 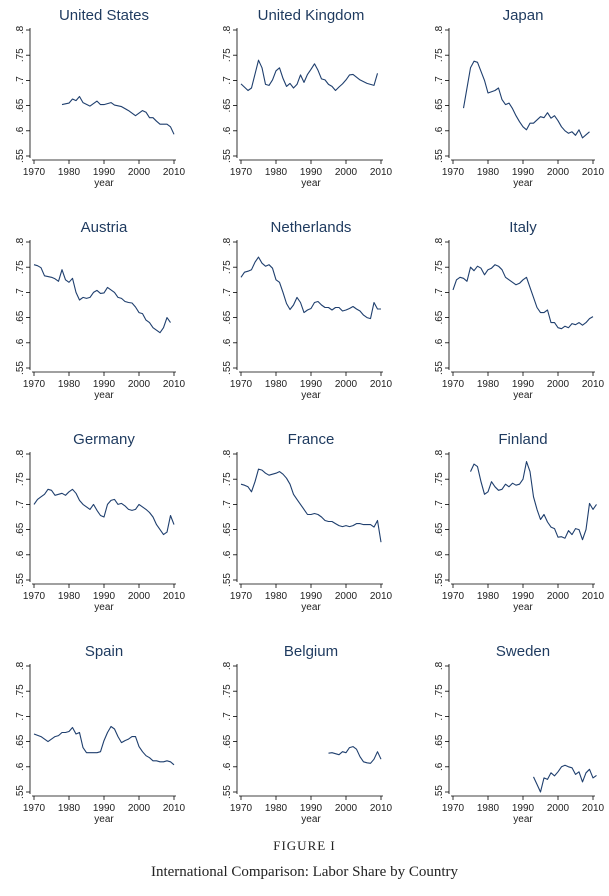 I want to click on series-line-belgium, so click(x=355, y=755).